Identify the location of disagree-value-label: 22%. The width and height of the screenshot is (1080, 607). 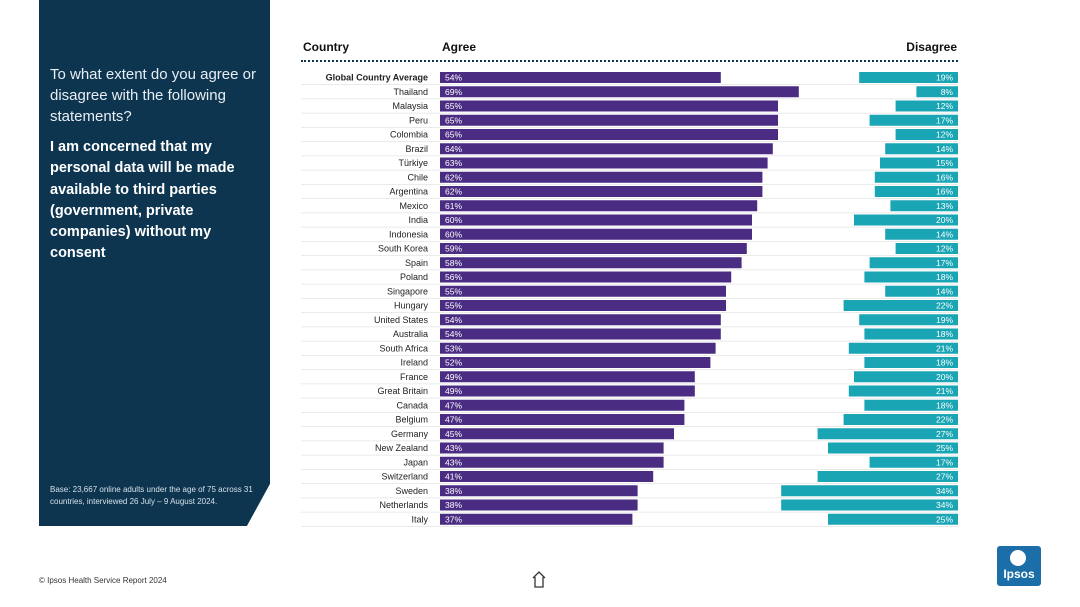
(944, 420).